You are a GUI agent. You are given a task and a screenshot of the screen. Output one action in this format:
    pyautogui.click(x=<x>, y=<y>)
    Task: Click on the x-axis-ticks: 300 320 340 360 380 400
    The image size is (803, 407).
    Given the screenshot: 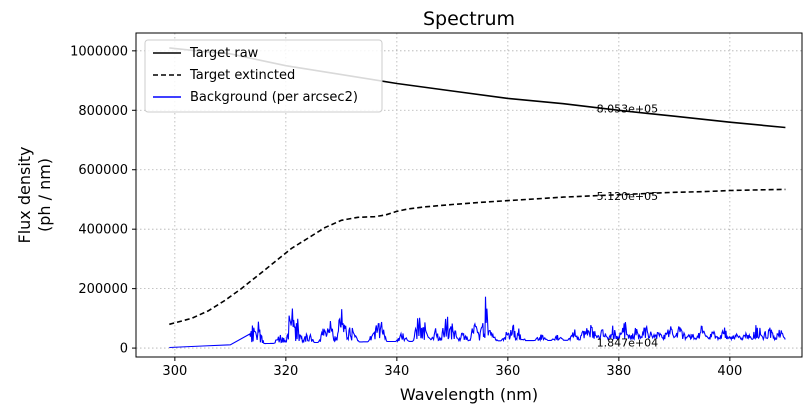 What is the action you would take?
    pyautogui.click(x=452, y=368)
    